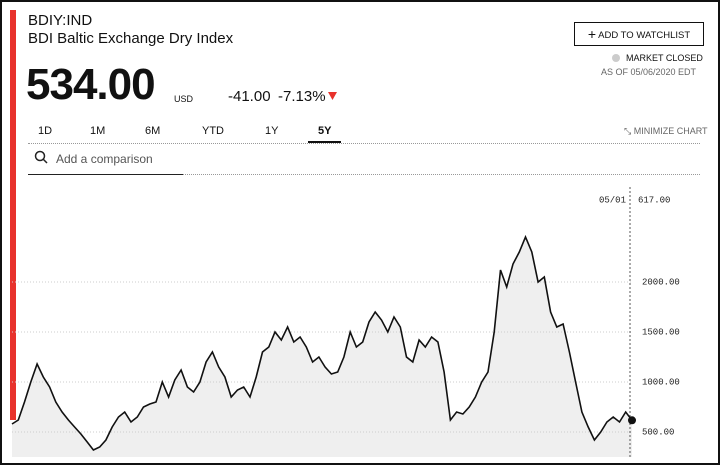 The width and height of the screenshot is (720, 465). Describe the element at coordinates (249, 96) in the screenshot. I see `change: -41.00` at that location.